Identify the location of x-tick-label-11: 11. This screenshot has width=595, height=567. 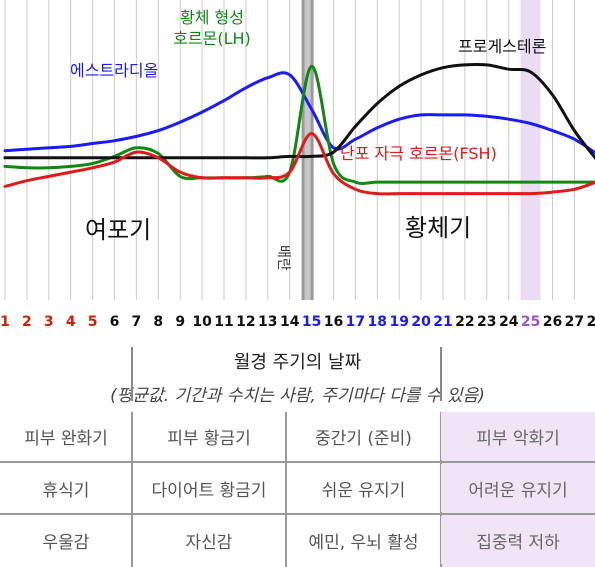
(223, 322).